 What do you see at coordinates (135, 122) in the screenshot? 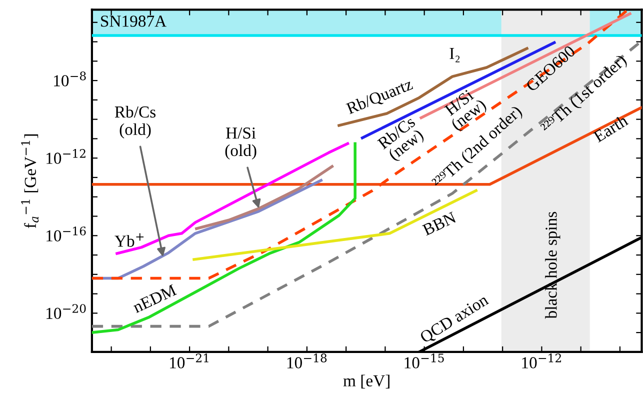
I see `annotation: Rb/Cs (old)` at bounding box center [135, 122].